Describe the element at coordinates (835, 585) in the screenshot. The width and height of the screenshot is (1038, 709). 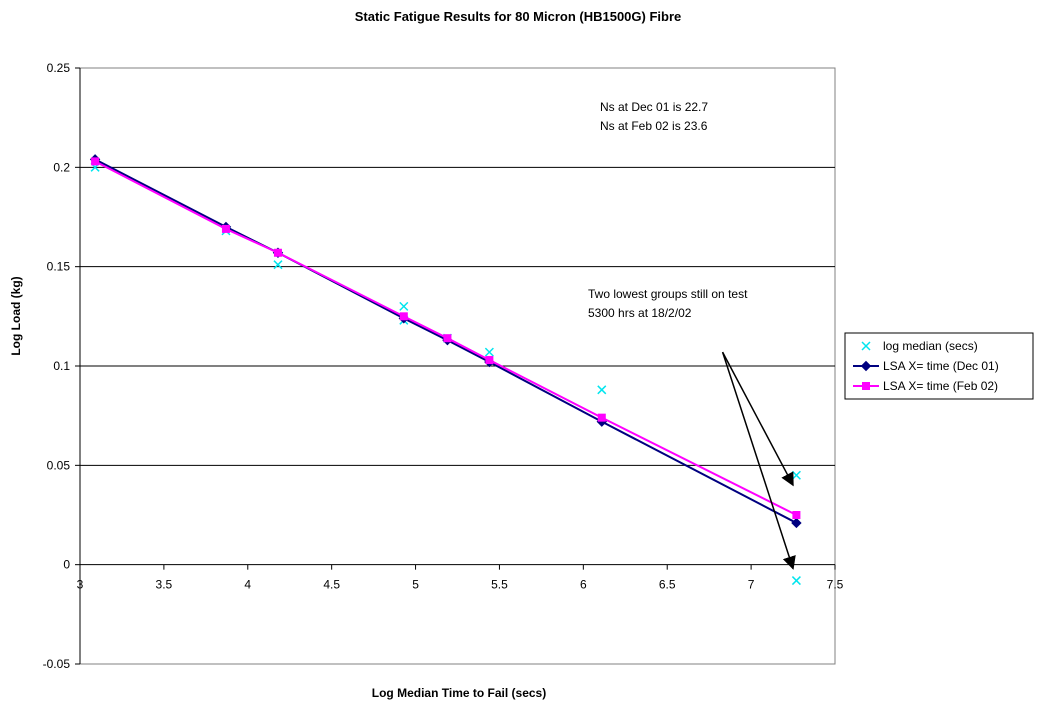
I see `x-tick-label: 7.5` at that location.